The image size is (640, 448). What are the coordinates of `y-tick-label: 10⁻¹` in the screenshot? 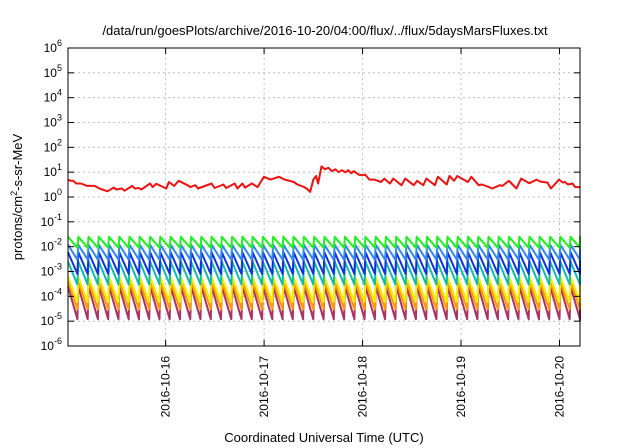 It's located at (51, 220).